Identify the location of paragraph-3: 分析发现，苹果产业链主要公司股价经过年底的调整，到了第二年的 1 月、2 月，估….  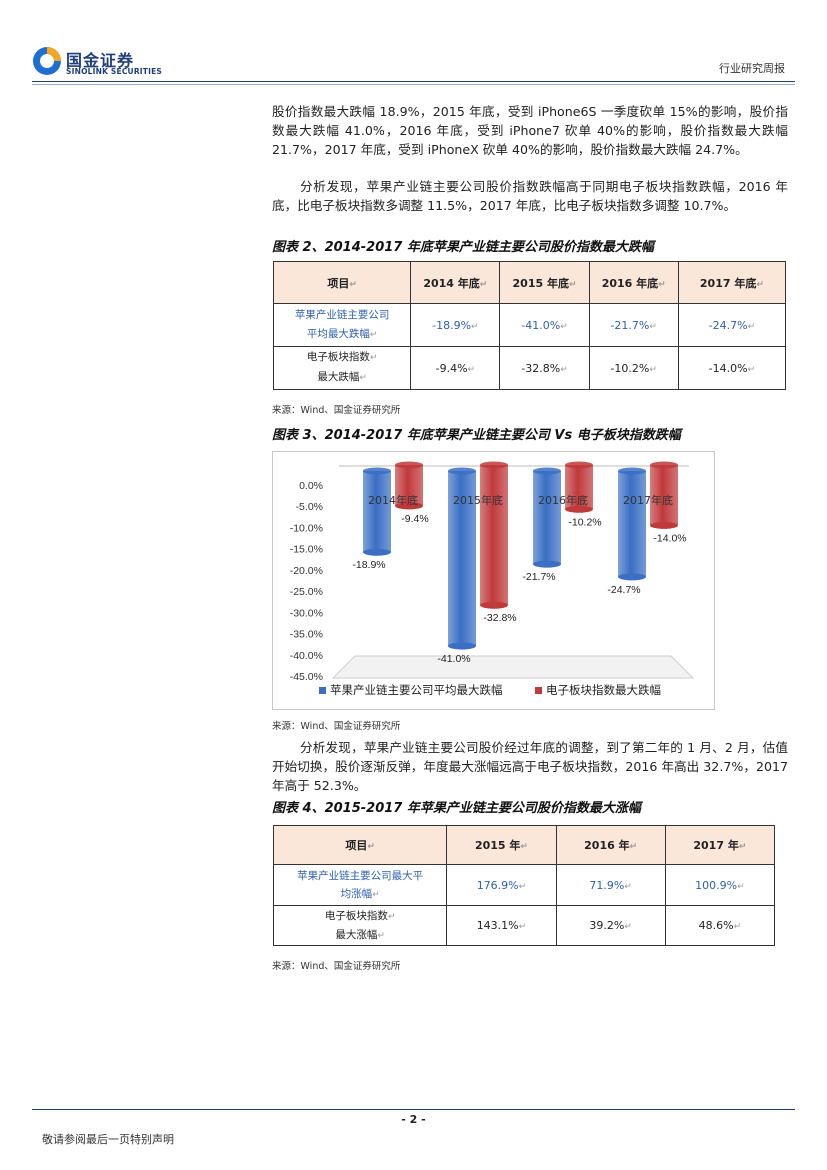
(530, 766).